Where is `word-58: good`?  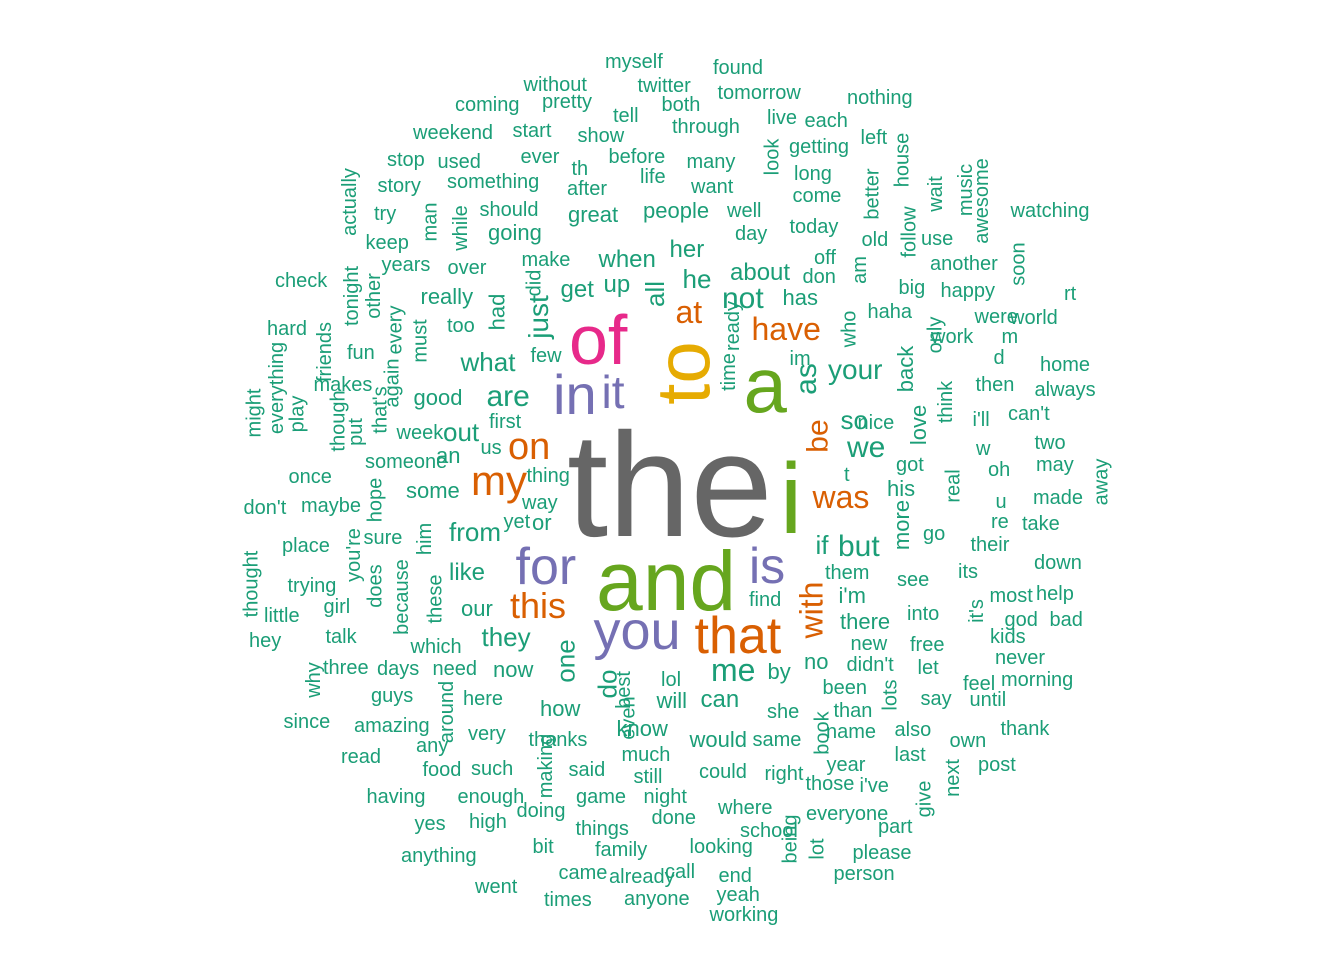 word-58: good is located at coordinates (438, 397).